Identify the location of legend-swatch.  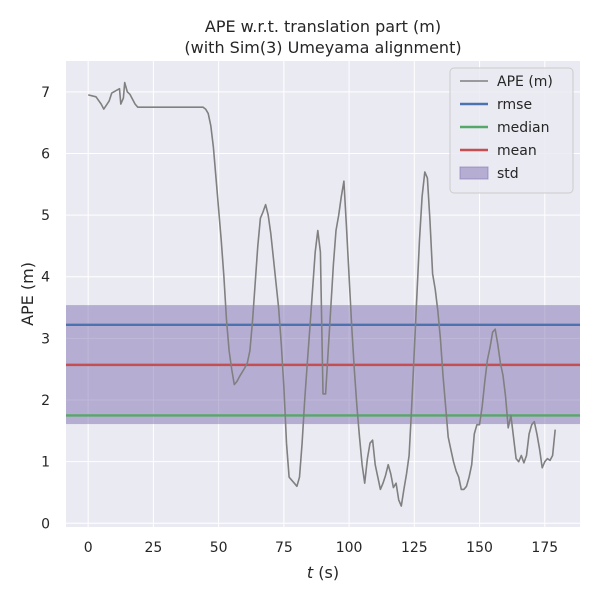
(474, 173).